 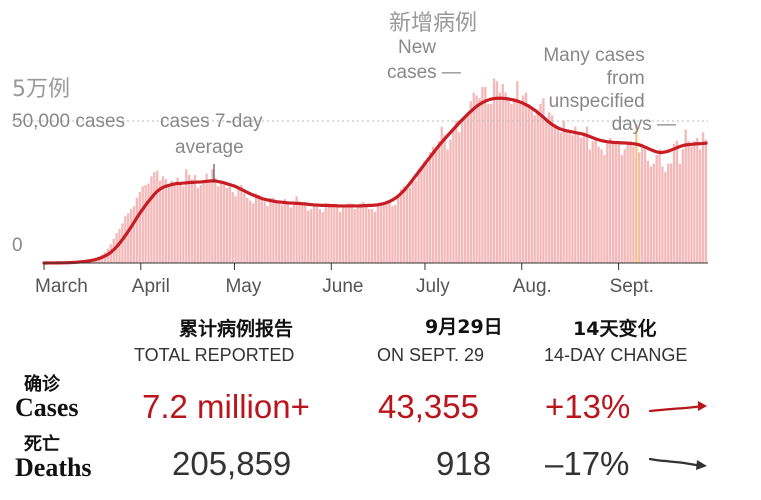 What do you see at coordinates (464, 327) in the screenshot?
I see `header-day-zh: 9月29日` at bounding box center [464, 327].